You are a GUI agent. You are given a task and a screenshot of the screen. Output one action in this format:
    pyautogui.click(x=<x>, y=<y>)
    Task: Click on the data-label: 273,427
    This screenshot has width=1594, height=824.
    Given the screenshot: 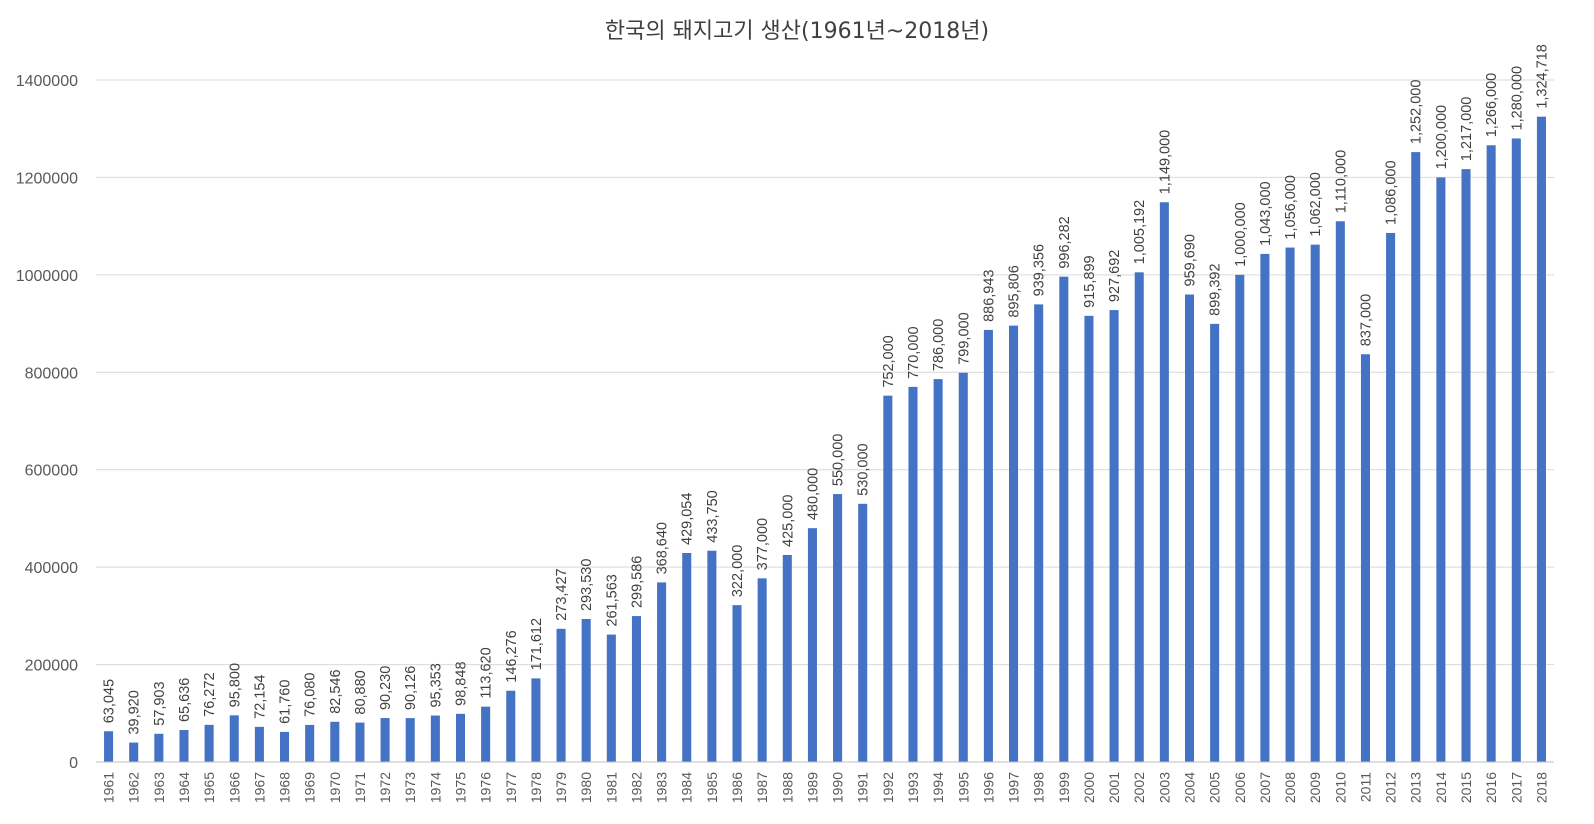 What is the action you would take?
    pyautogui.click(x=562, y=594)
    